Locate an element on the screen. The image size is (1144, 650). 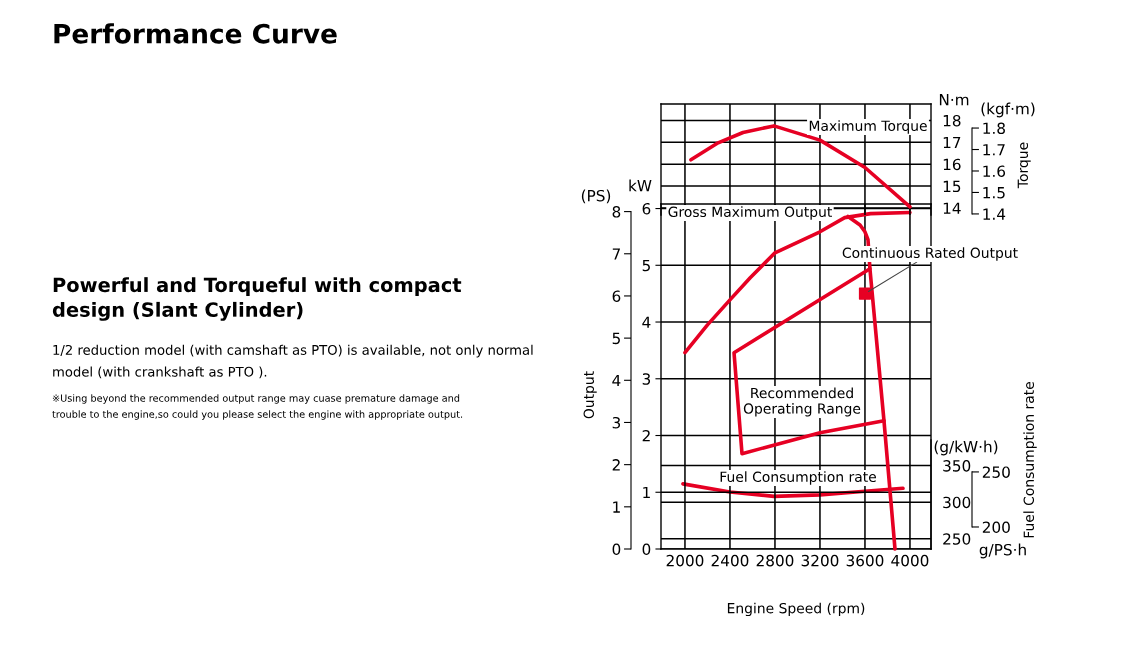
y2-tick-label: 1.8 is located at coordinates (994, 128).